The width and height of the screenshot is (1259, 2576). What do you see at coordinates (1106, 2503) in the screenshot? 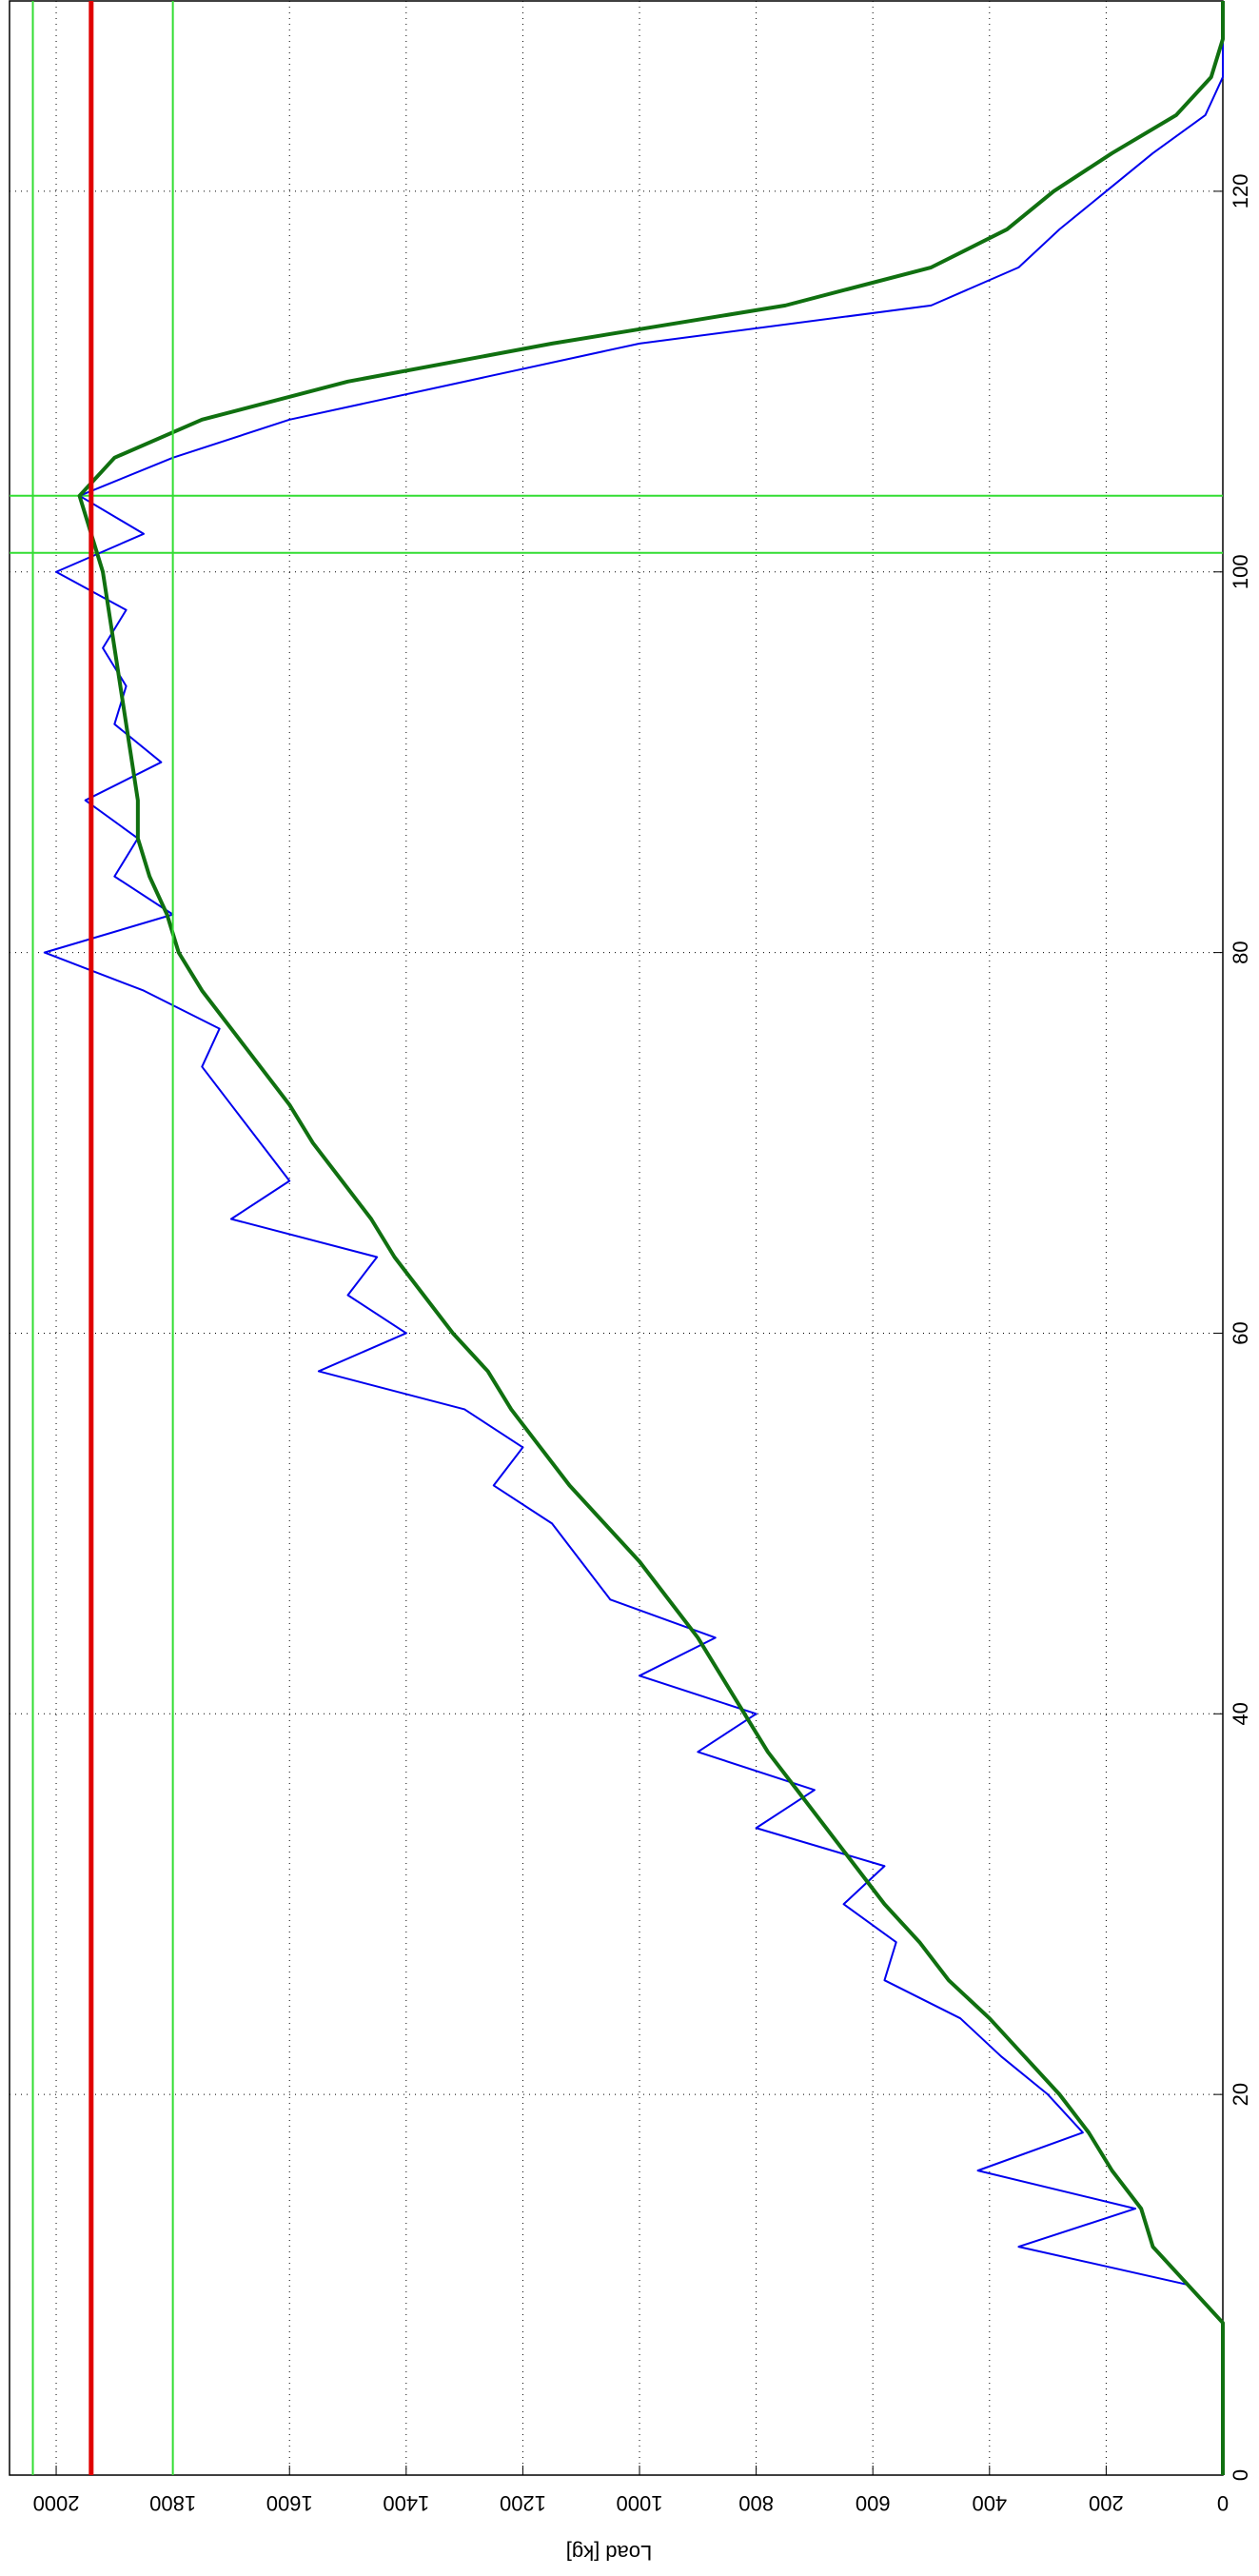
I see `y-tick-label: 200` at bounding box center [1106, 2503].